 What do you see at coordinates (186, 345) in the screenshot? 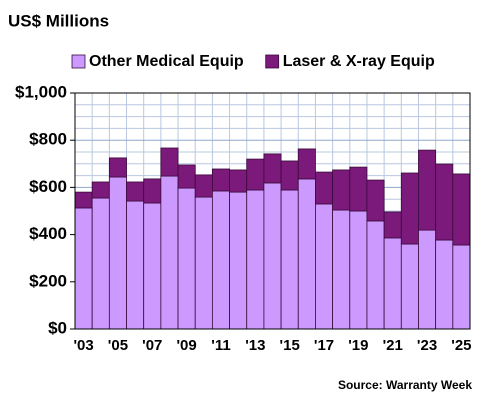
I see `x-tick-label: '09` at bounding box center [186, 345].